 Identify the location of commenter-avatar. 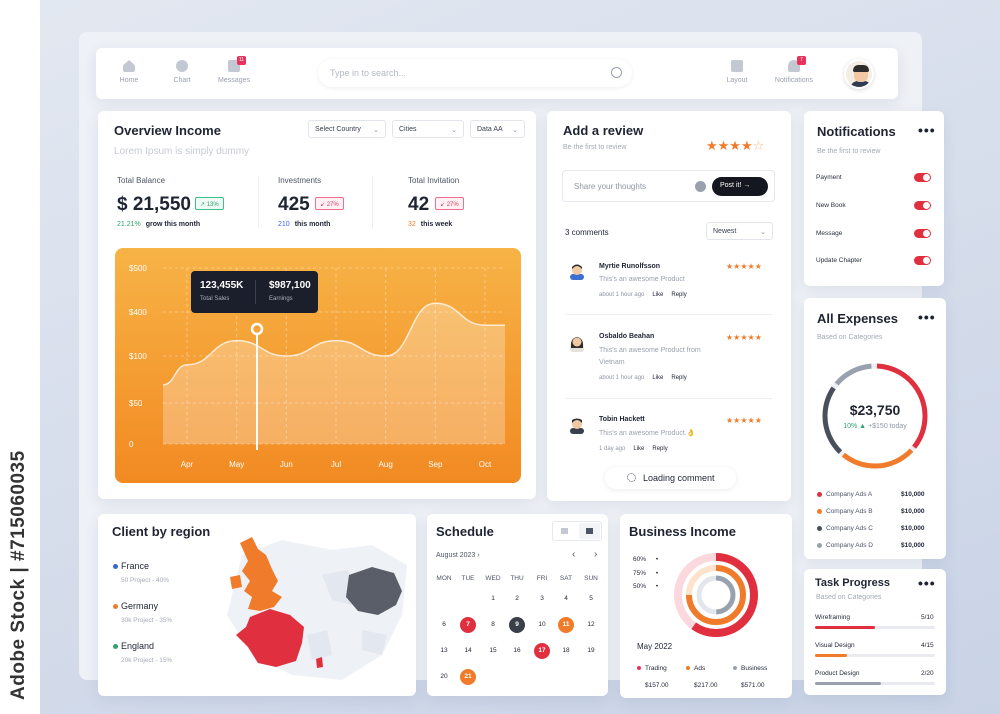
(577, 426).